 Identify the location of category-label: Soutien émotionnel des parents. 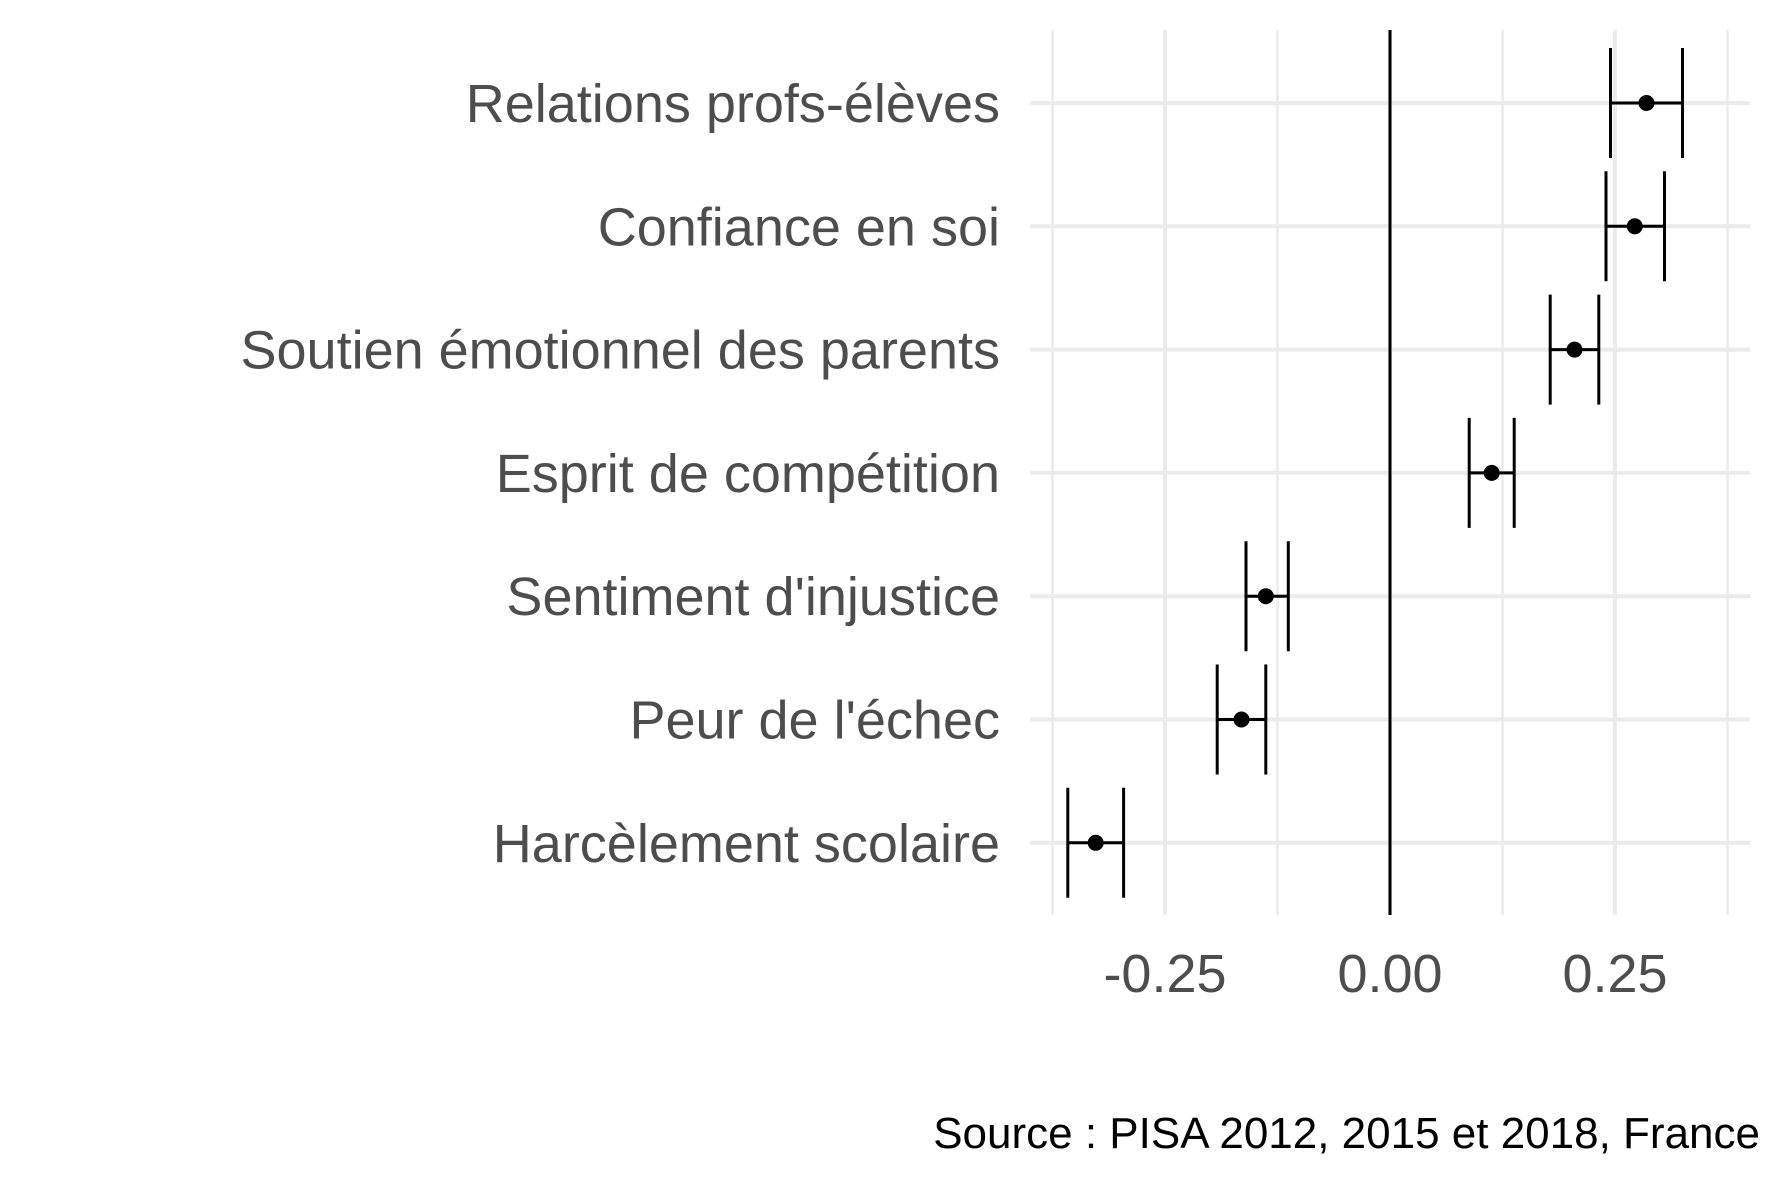
(620, 351).